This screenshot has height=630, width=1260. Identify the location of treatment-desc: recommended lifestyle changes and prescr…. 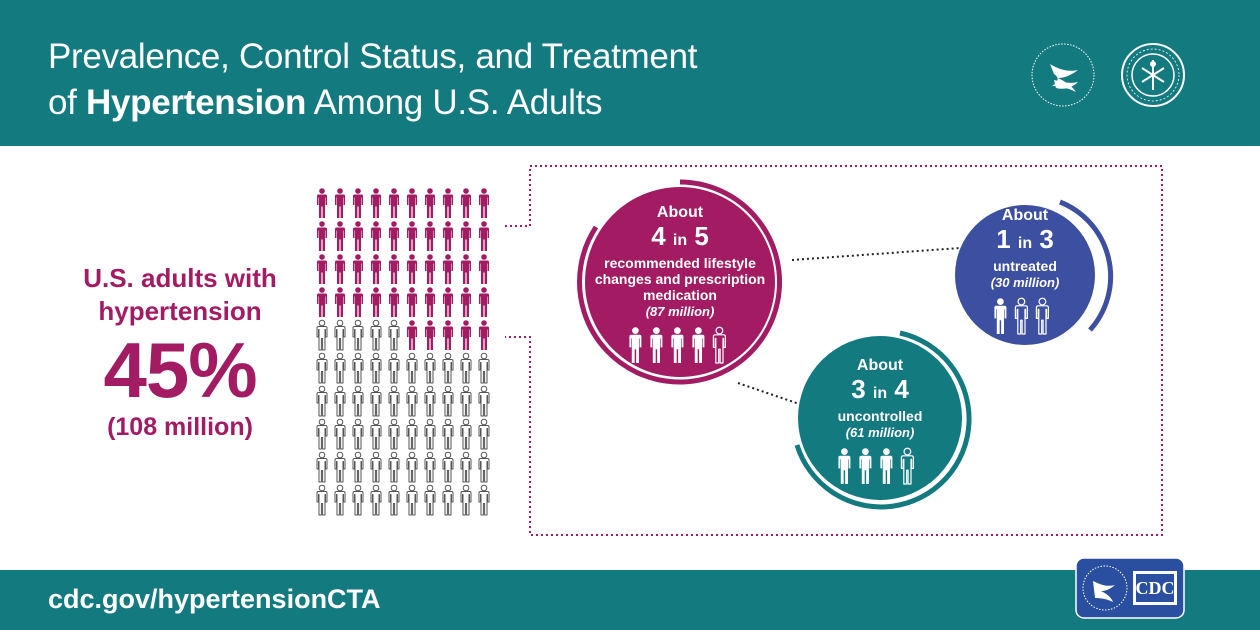
(680, 279).